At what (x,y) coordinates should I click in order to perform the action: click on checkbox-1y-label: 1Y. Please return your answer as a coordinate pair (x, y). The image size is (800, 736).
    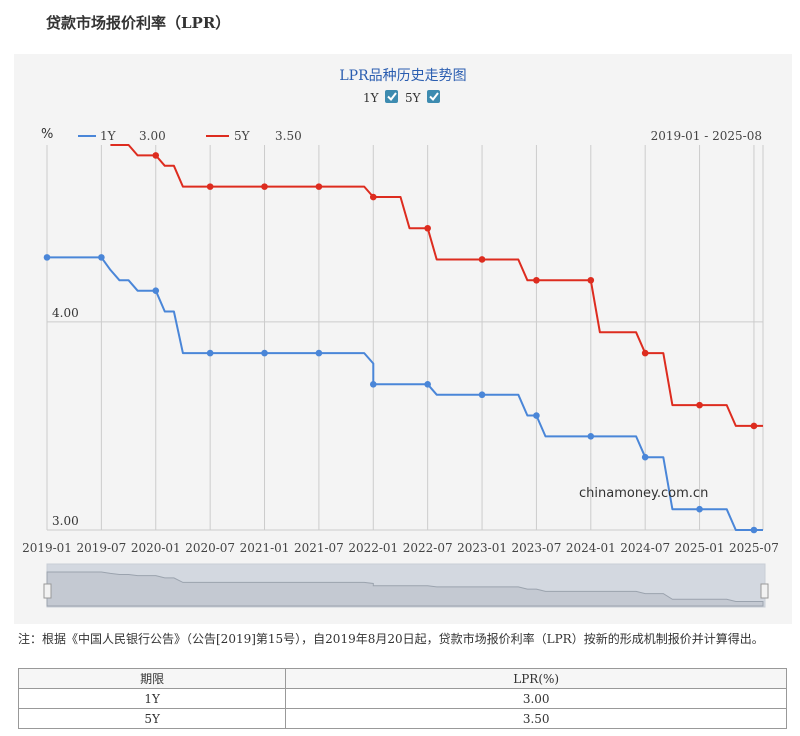
    Looking at the image, I should click on (371, 98).